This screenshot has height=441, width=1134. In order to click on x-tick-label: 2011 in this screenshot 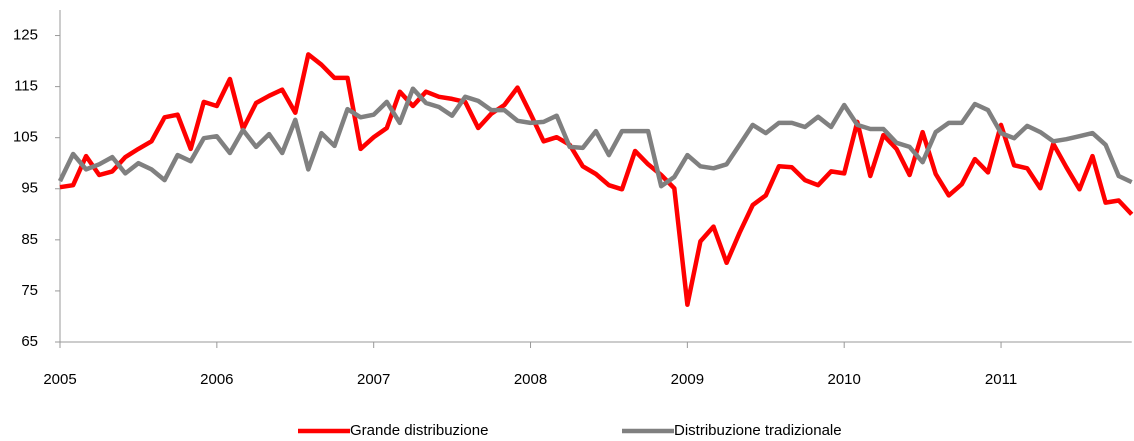, I will do `click(1001, 379)`.